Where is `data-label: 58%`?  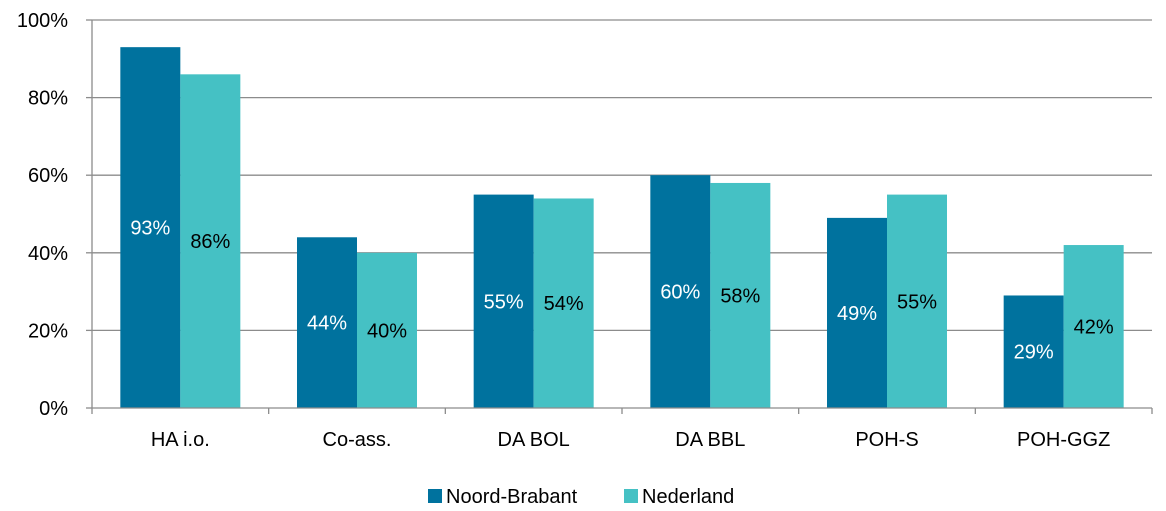 data-label: 58% is located at coordinates (740, 296).